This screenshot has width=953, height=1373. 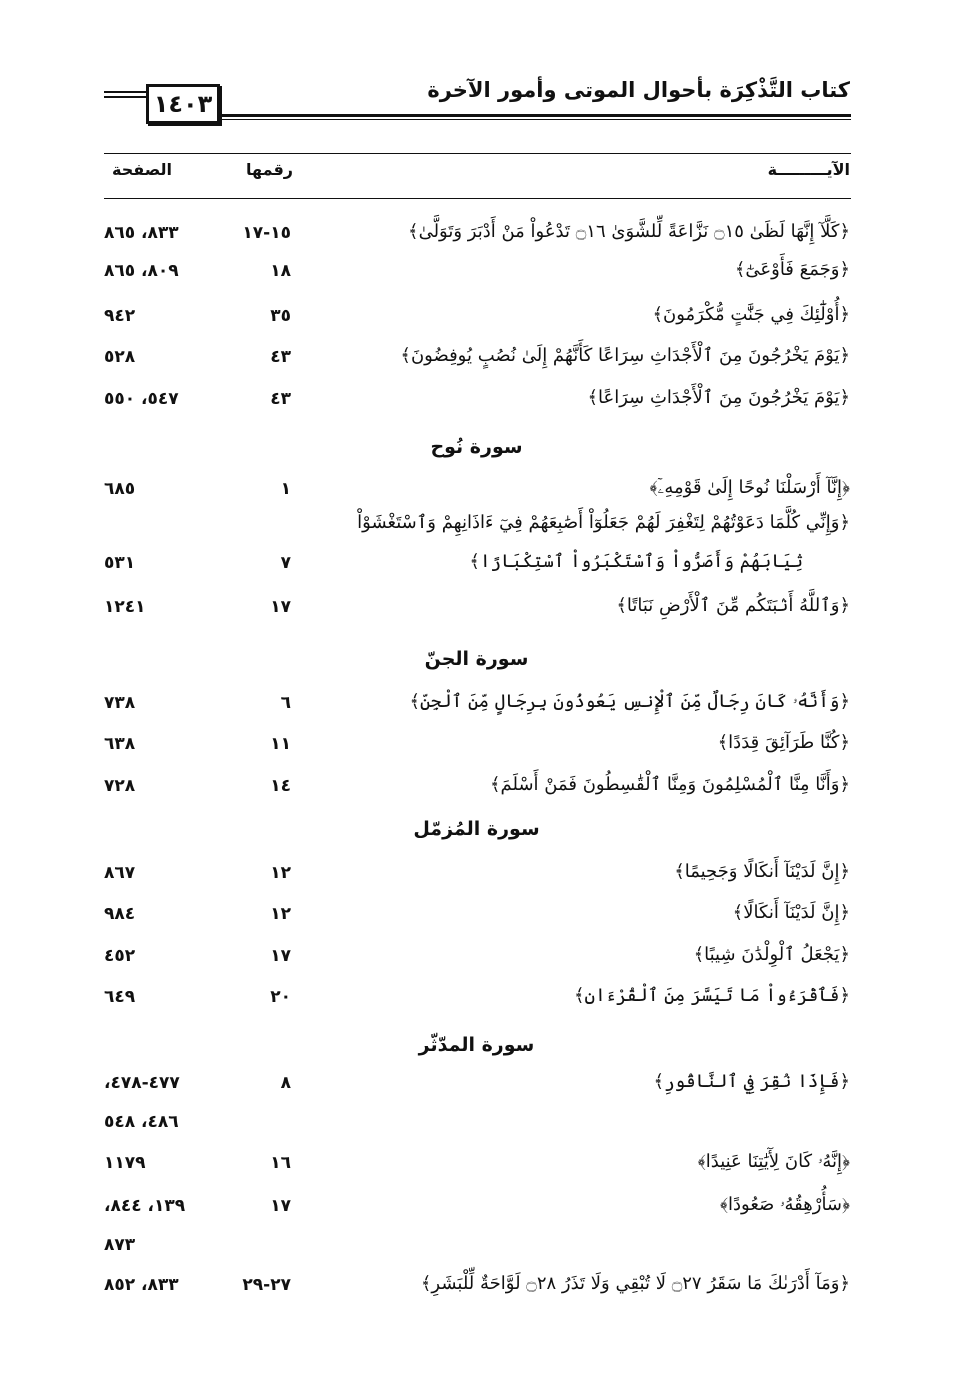 What do you see at coordinates (120, 357) in the screenshot?
I see `page-reference: ٥٢٨` at bounding box center [120, 357].